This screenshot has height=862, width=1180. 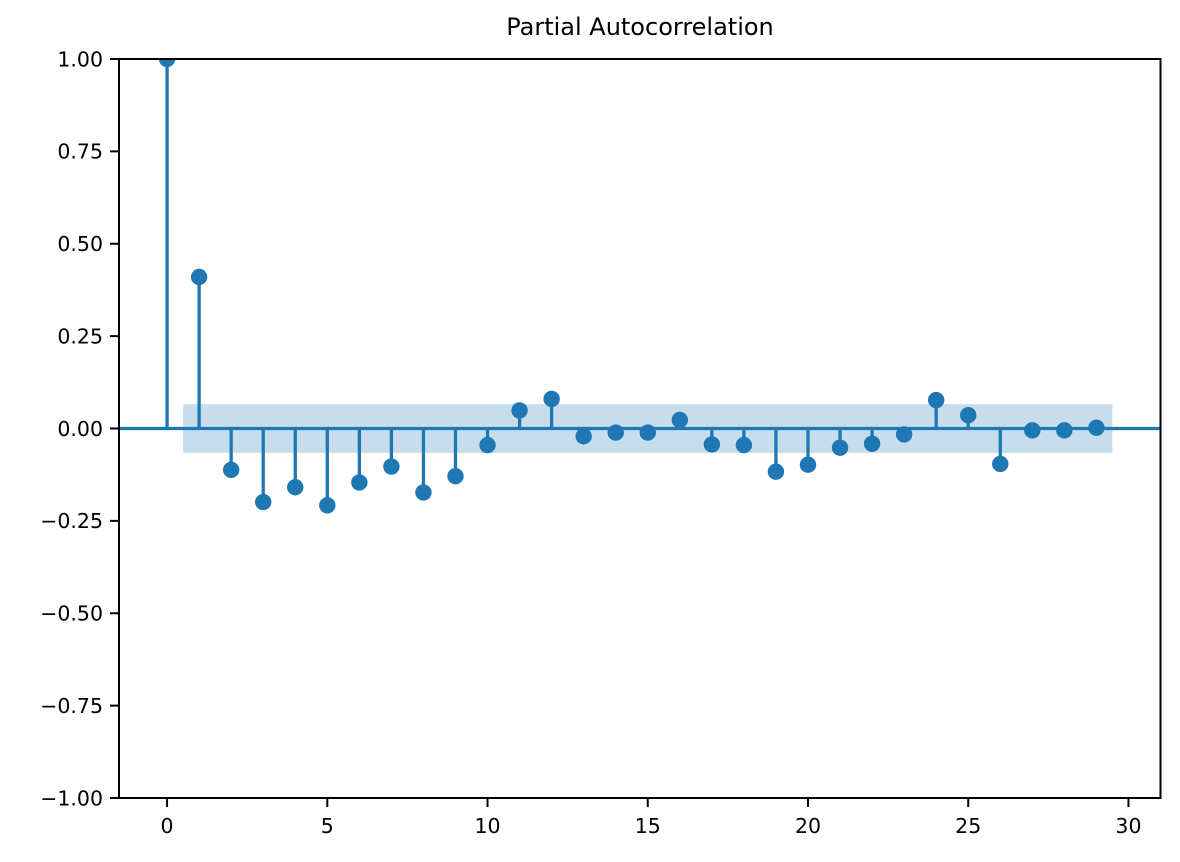 I want to click on x-tick-label: 15, so click(x=648, y=826).